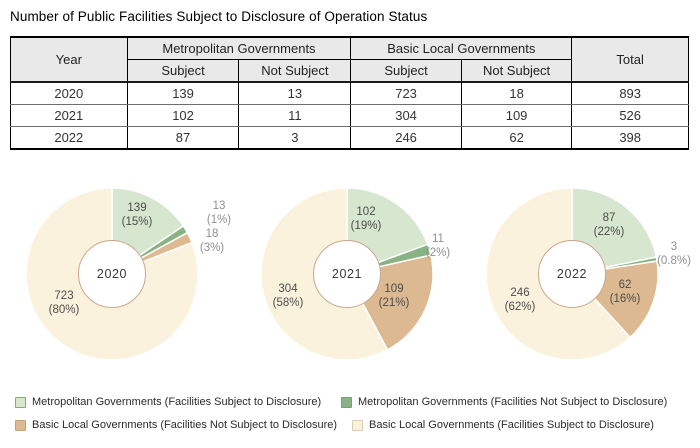 The height and width of the screenshot is (448, 700). Describe the element at coordinates (239, 48) in the screenshot. I see `header-metropolitan-governments: Metropolitan Governments` at that location.